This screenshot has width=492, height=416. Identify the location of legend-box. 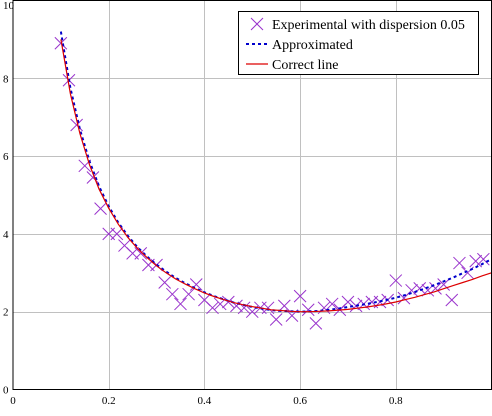
(358, 43).